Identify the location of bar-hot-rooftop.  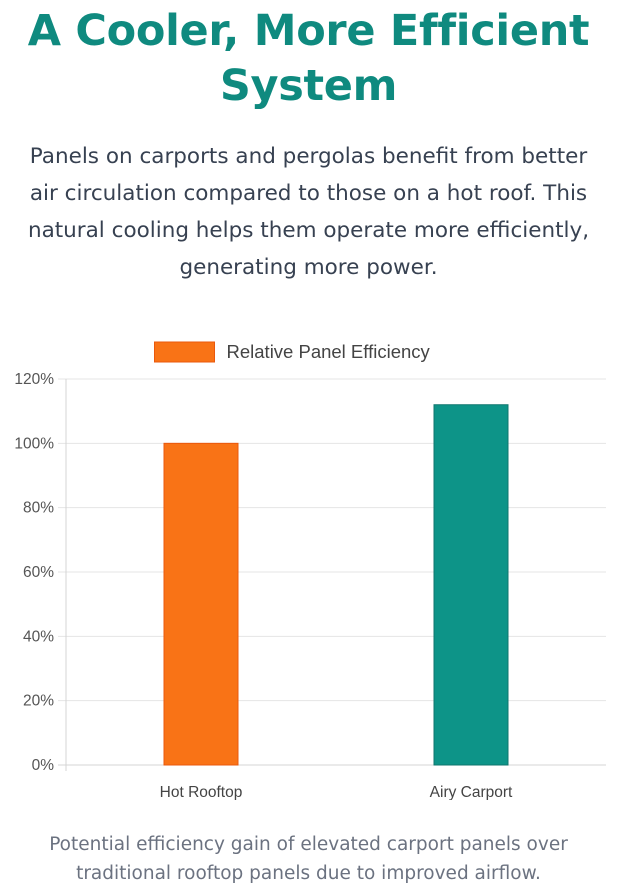
(201, 604).